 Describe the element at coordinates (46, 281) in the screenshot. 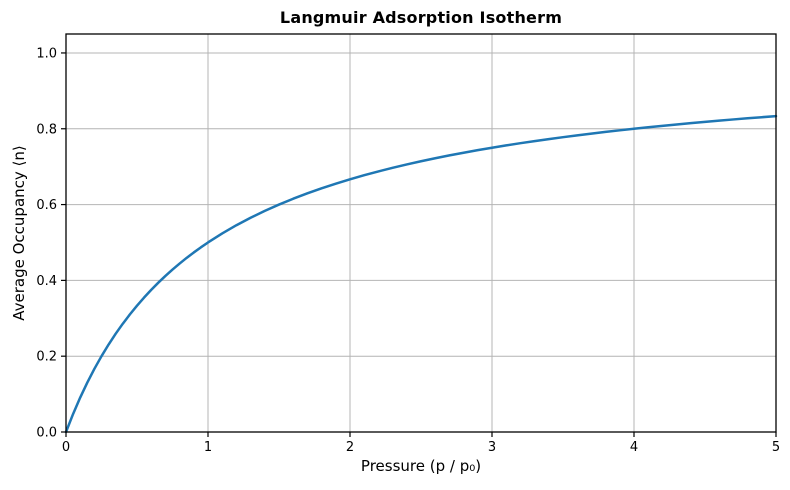

I see `y-tick-label: 0.4` at that location.